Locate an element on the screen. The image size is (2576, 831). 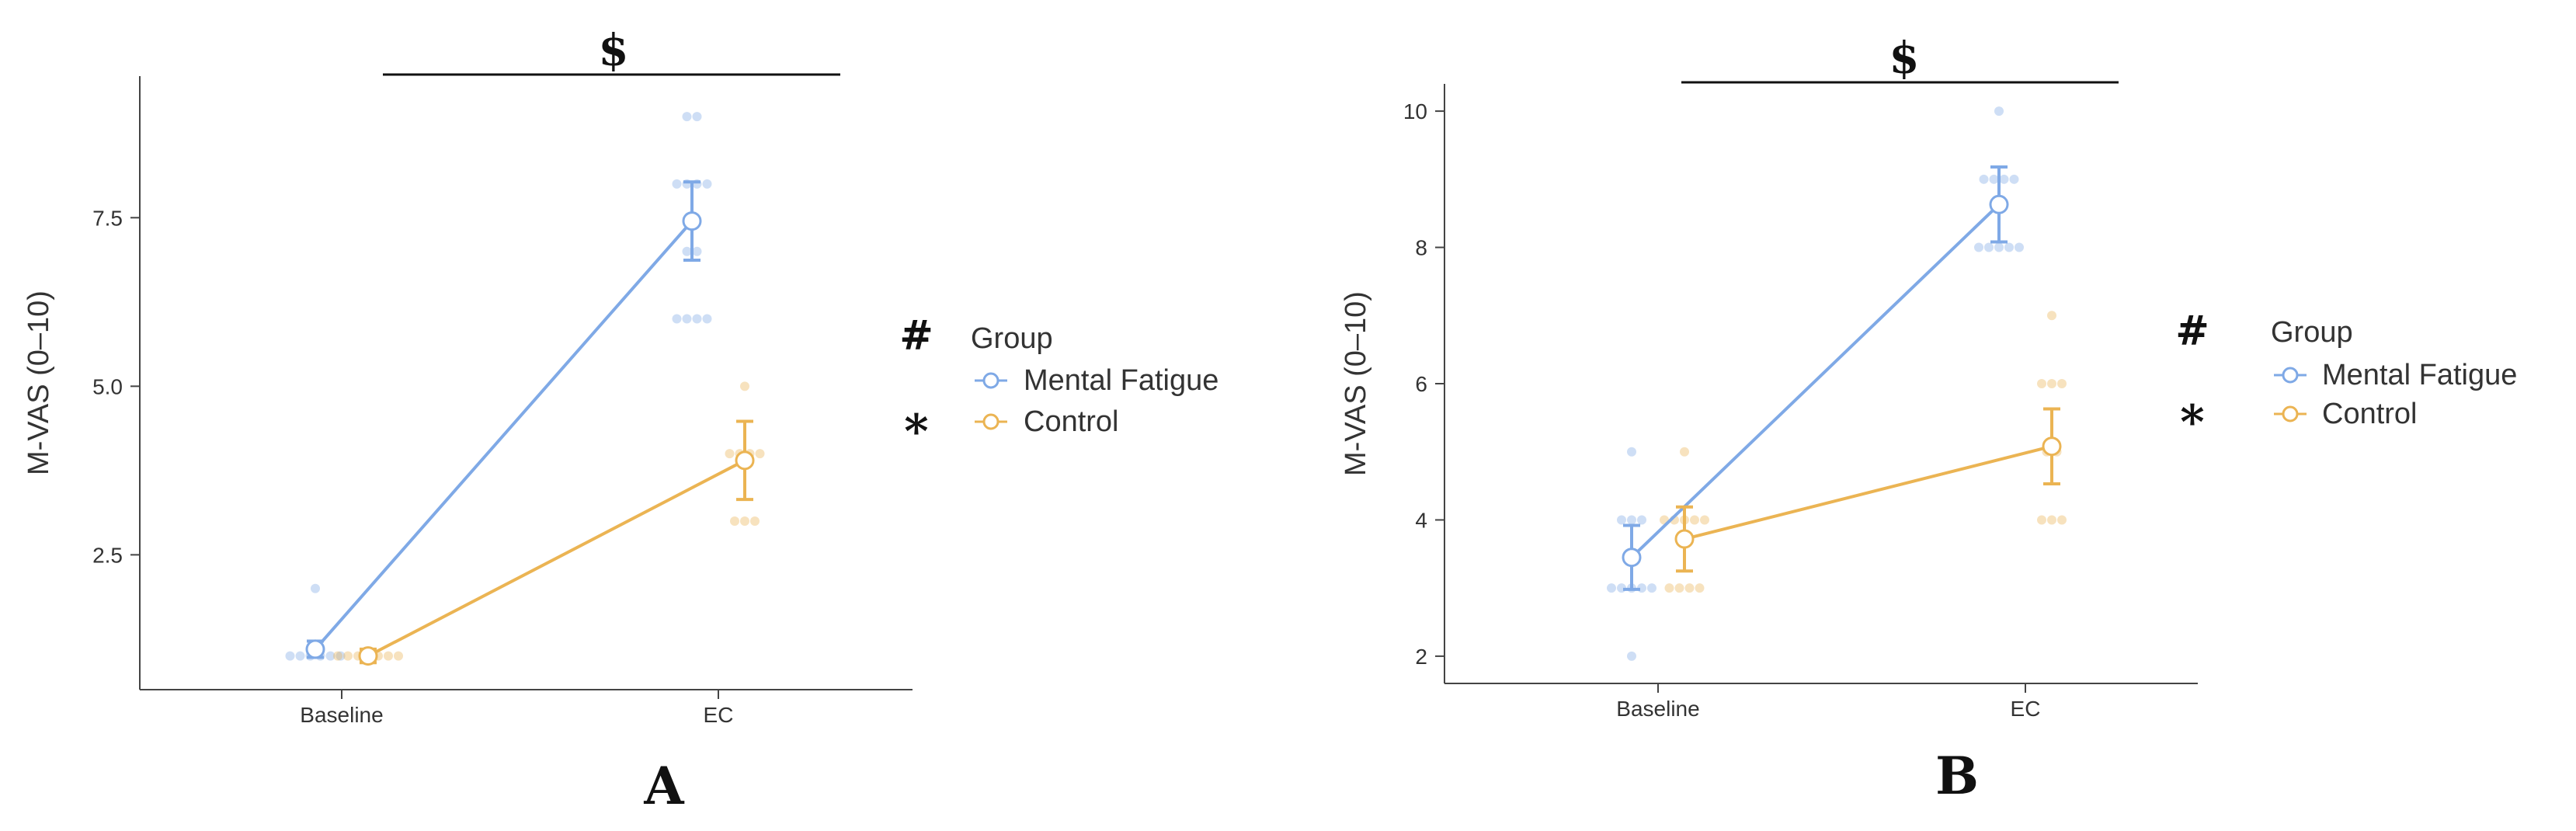
y-tick-label: 4 is located at coordinates (1421, 520).